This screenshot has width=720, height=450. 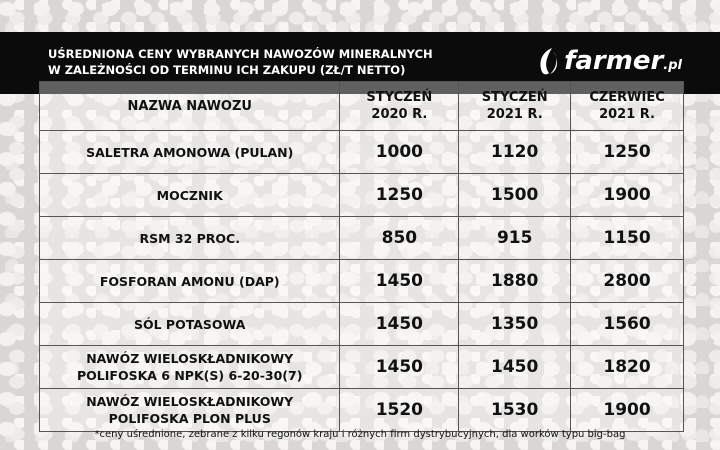 I want to click on column-header-text: NAZWA NAWOZU, so click(x=189, y=106).